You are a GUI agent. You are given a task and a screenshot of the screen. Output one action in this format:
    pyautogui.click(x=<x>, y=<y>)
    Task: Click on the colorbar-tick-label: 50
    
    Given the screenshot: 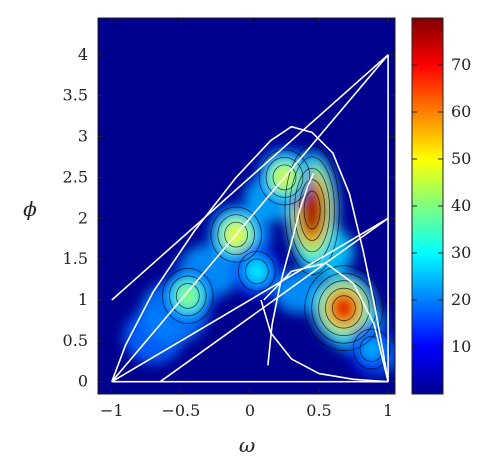 What is the action you would take?
    pyautogui.click(x=461, y=158)
    